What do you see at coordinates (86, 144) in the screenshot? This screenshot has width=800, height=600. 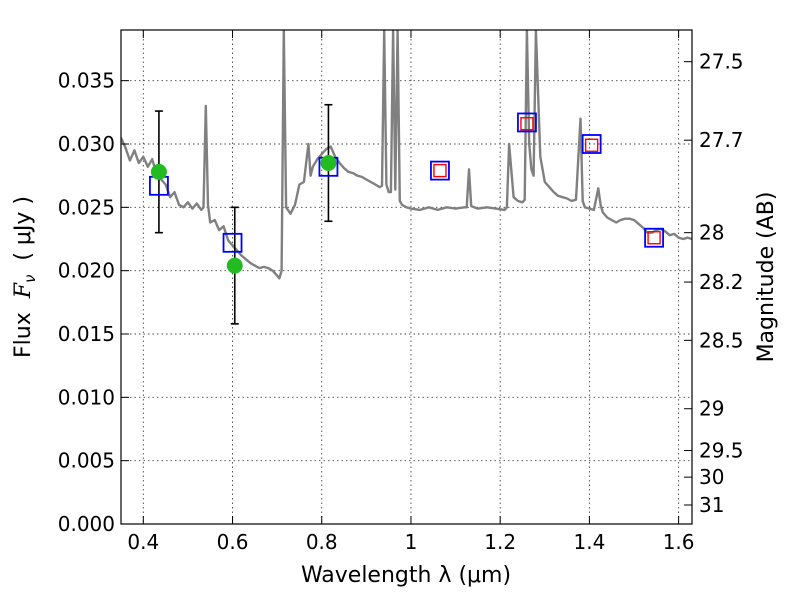 I see `y-tick-label: 0.030` at bounding box center [86, 144].